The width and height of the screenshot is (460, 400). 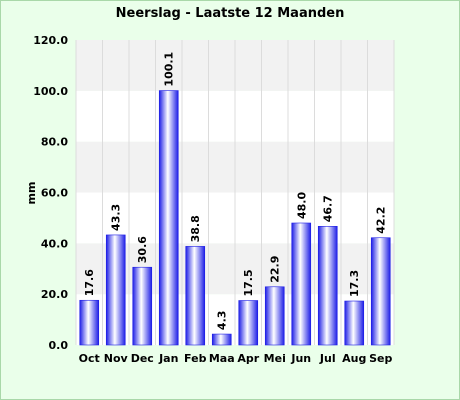 What do you see at coordinates (274, 316) in the screenshot?
I see `bar-mei` at bounding box center [274, 316].